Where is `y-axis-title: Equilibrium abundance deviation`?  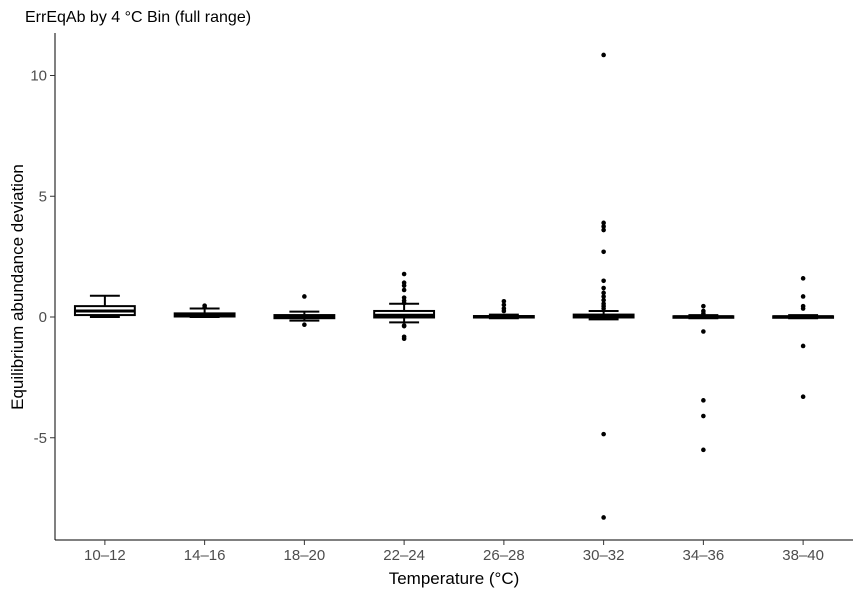 y-axis-title: Equilibrium abundance deviation is located at coordinates (17, 287).